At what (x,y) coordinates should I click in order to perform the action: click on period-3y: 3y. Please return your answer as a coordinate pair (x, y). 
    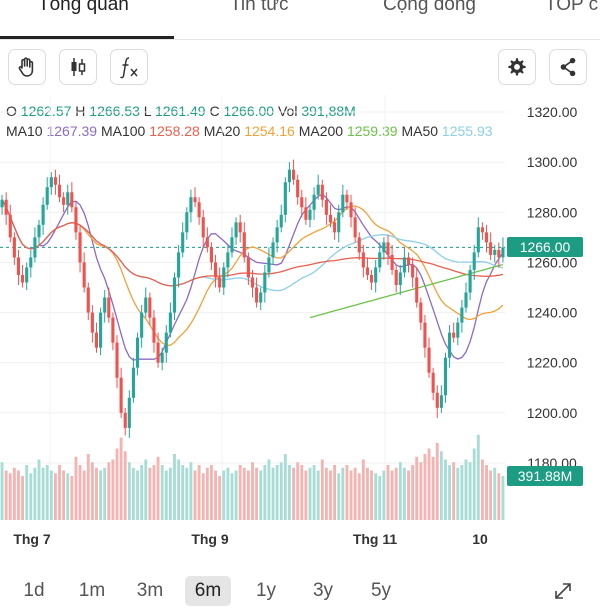
    Looking at the image, I should click on (323, 590).